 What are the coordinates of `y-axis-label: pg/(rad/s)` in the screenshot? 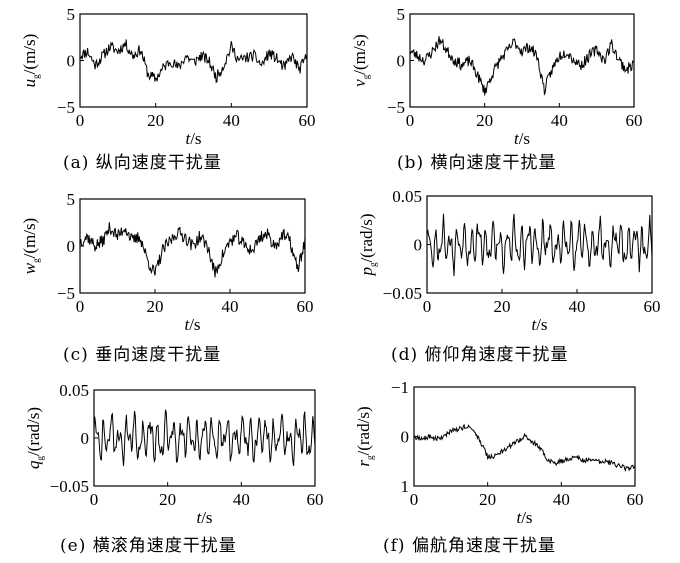 It's located at (367, 244).